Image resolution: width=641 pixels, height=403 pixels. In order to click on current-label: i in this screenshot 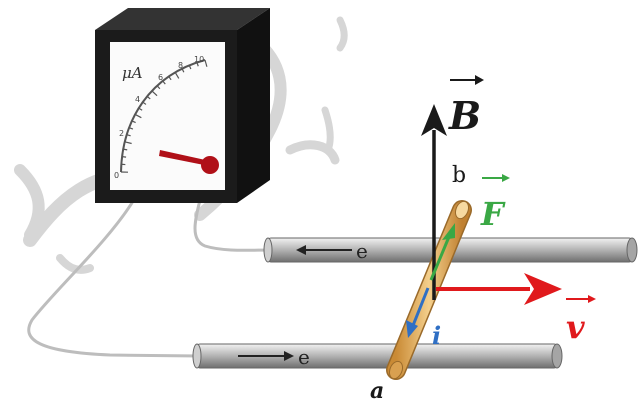, I will do `click(436, 335)`.